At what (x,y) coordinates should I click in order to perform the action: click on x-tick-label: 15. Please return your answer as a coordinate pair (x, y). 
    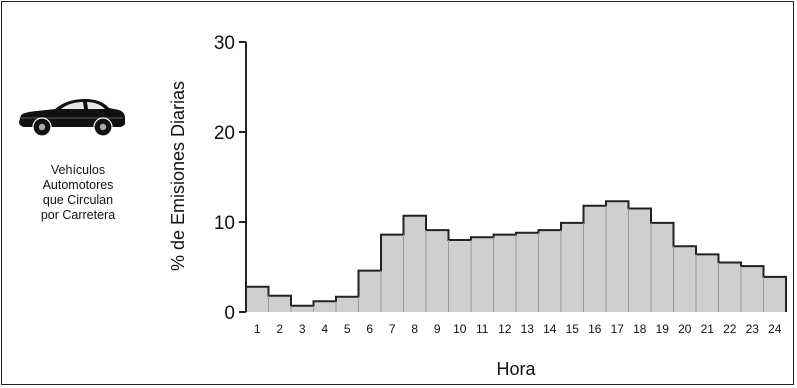
    Looking at the image, I should click on (573, 329).